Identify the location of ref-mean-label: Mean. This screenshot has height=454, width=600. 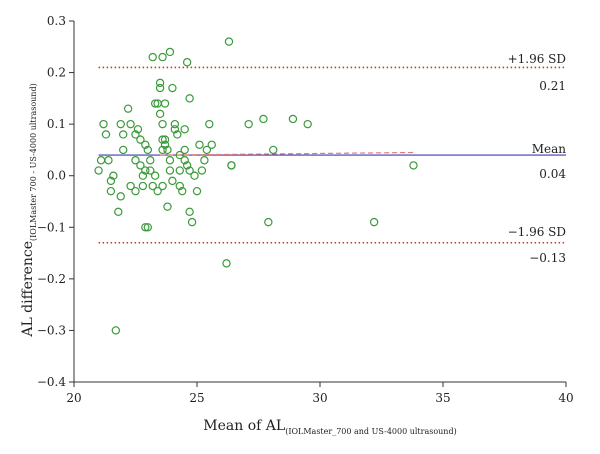
(549, 149).